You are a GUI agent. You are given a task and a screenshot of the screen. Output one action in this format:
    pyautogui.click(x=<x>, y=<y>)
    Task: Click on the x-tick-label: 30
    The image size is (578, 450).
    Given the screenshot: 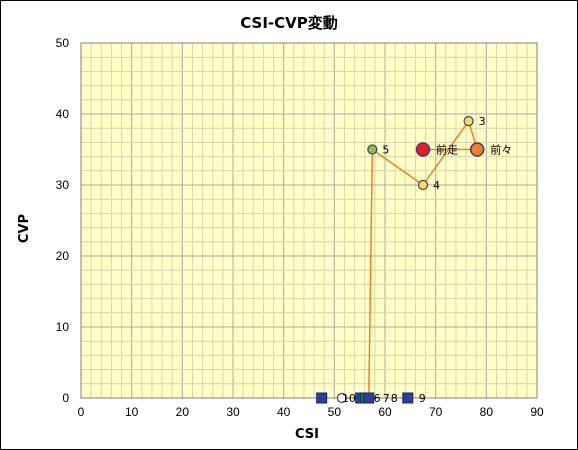 What is the action you would take?
    pyautogui.click(x=233, y=412)
    